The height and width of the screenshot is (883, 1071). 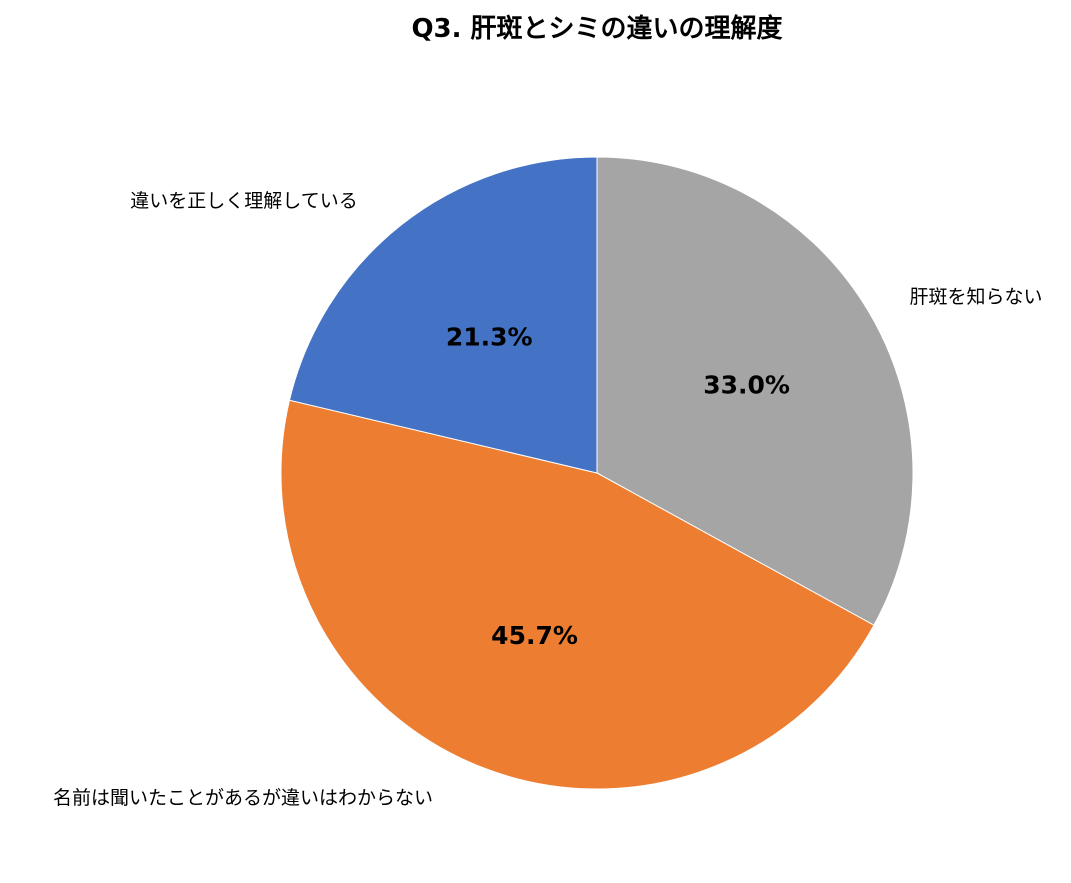 What do you see at coordinates (243, 201) in the screenshot?
I see `category-label-3: 違いを正しく理解している` at bounding box center [243, 201].